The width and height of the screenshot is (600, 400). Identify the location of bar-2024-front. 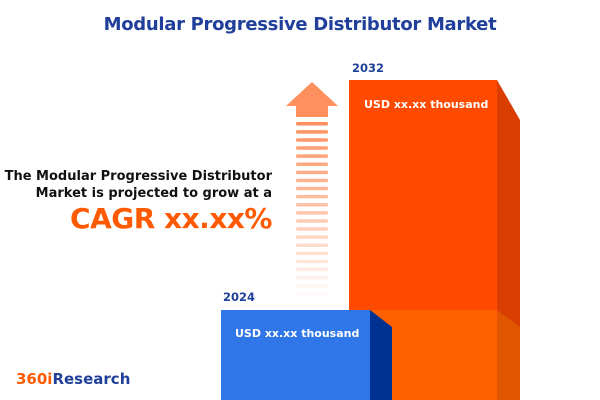
(295, 355).